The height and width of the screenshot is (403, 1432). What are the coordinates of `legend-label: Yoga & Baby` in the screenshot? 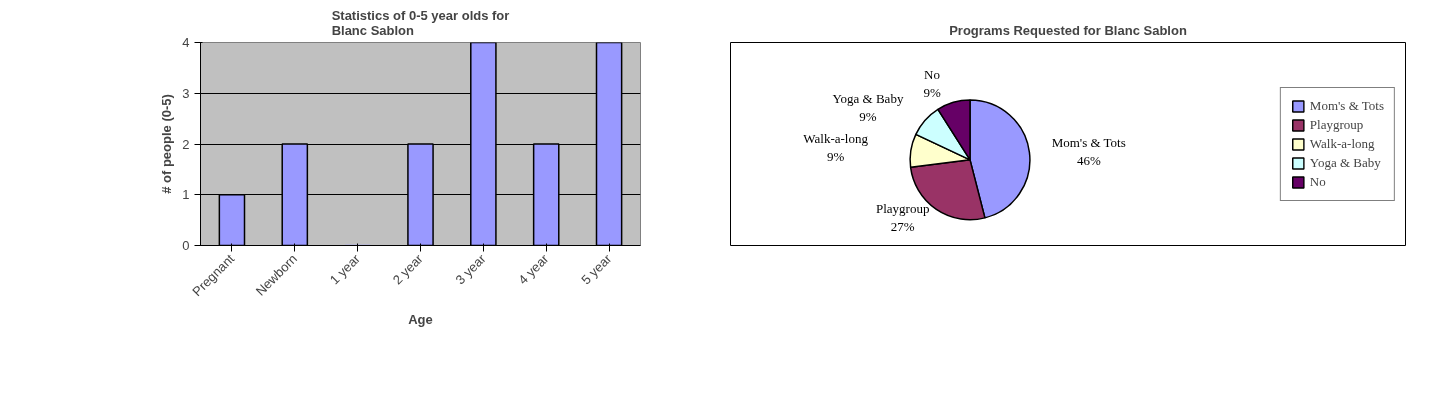 It's located at (1345, 162).